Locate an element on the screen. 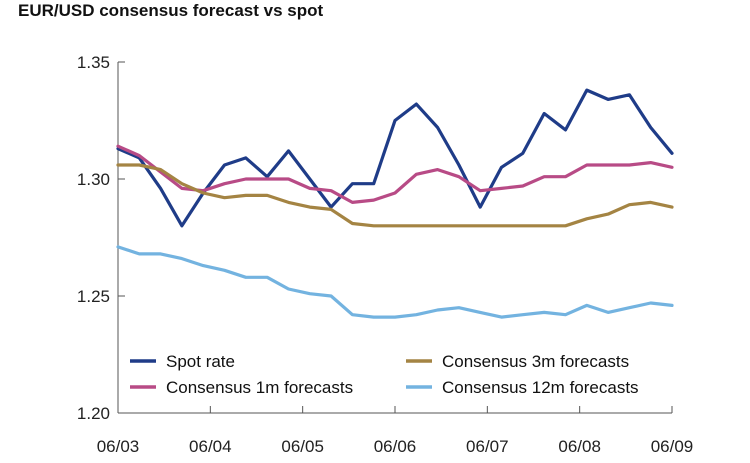 This screenshot has height=463, width=750. x-tick-label: 06/04 is located at coordinates (210, 446).